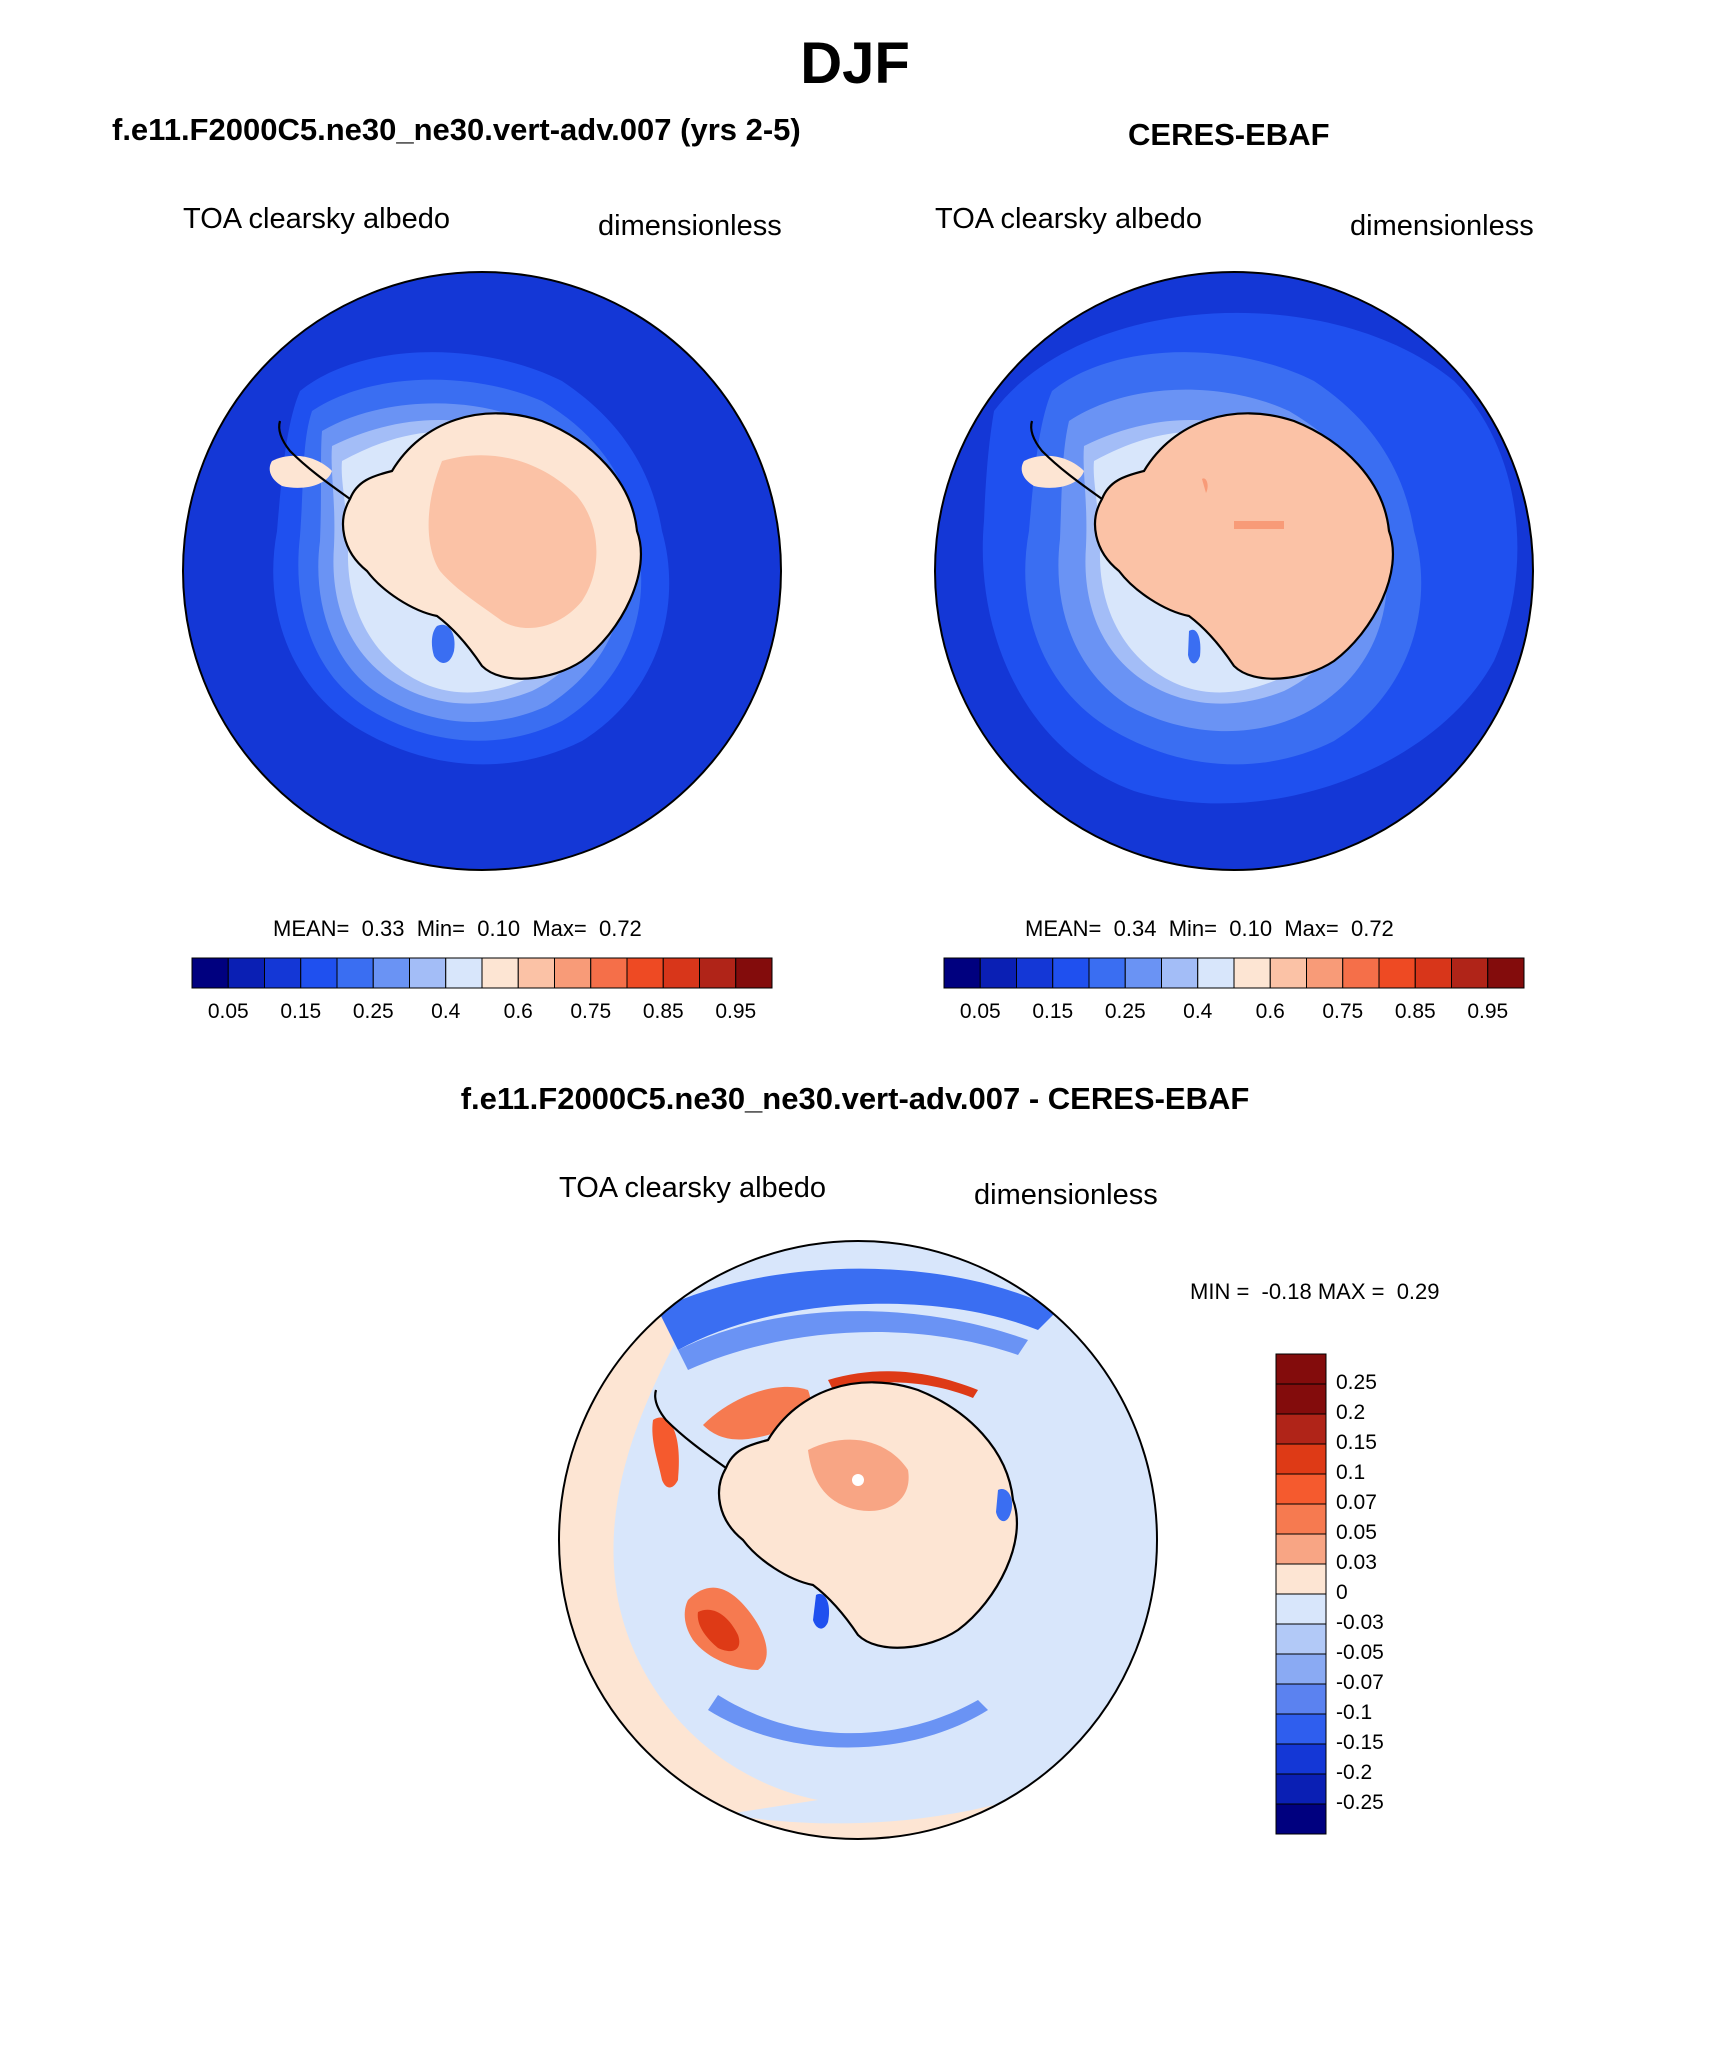  Describe the element at coordinates (1342, 1592) in the screenshot. I see `diff-colorbar-label: 0` at that location.